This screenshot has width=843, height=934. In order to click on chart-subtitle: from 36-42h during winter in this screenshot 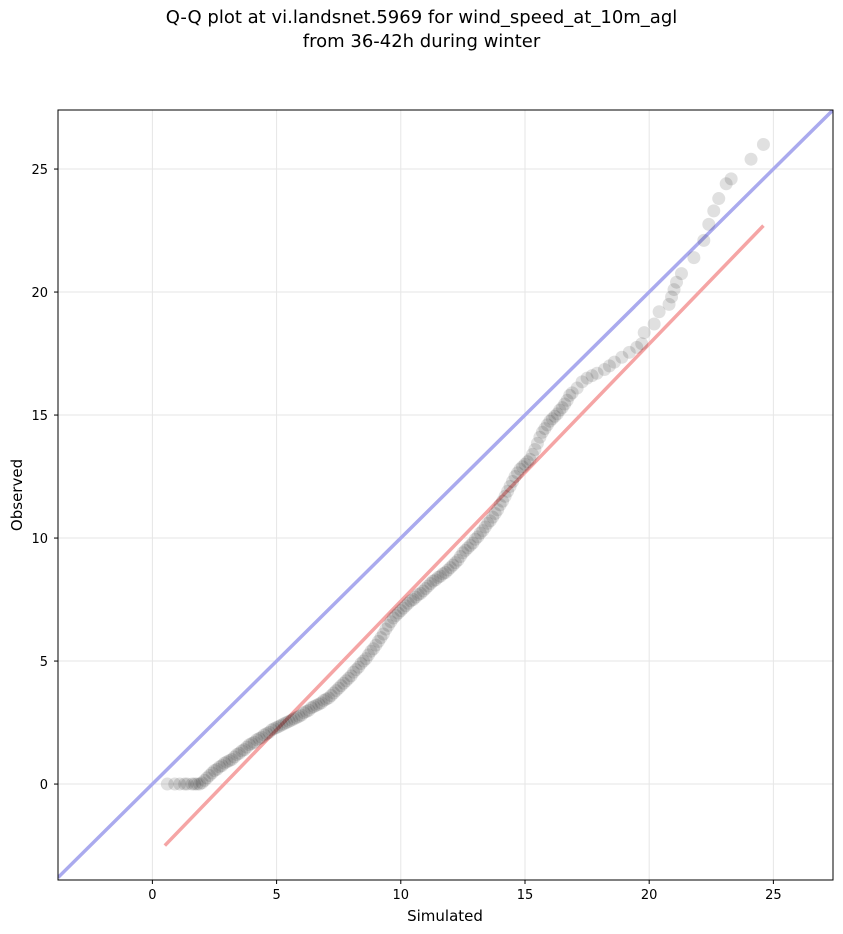, I will do `click(421, 41)`.